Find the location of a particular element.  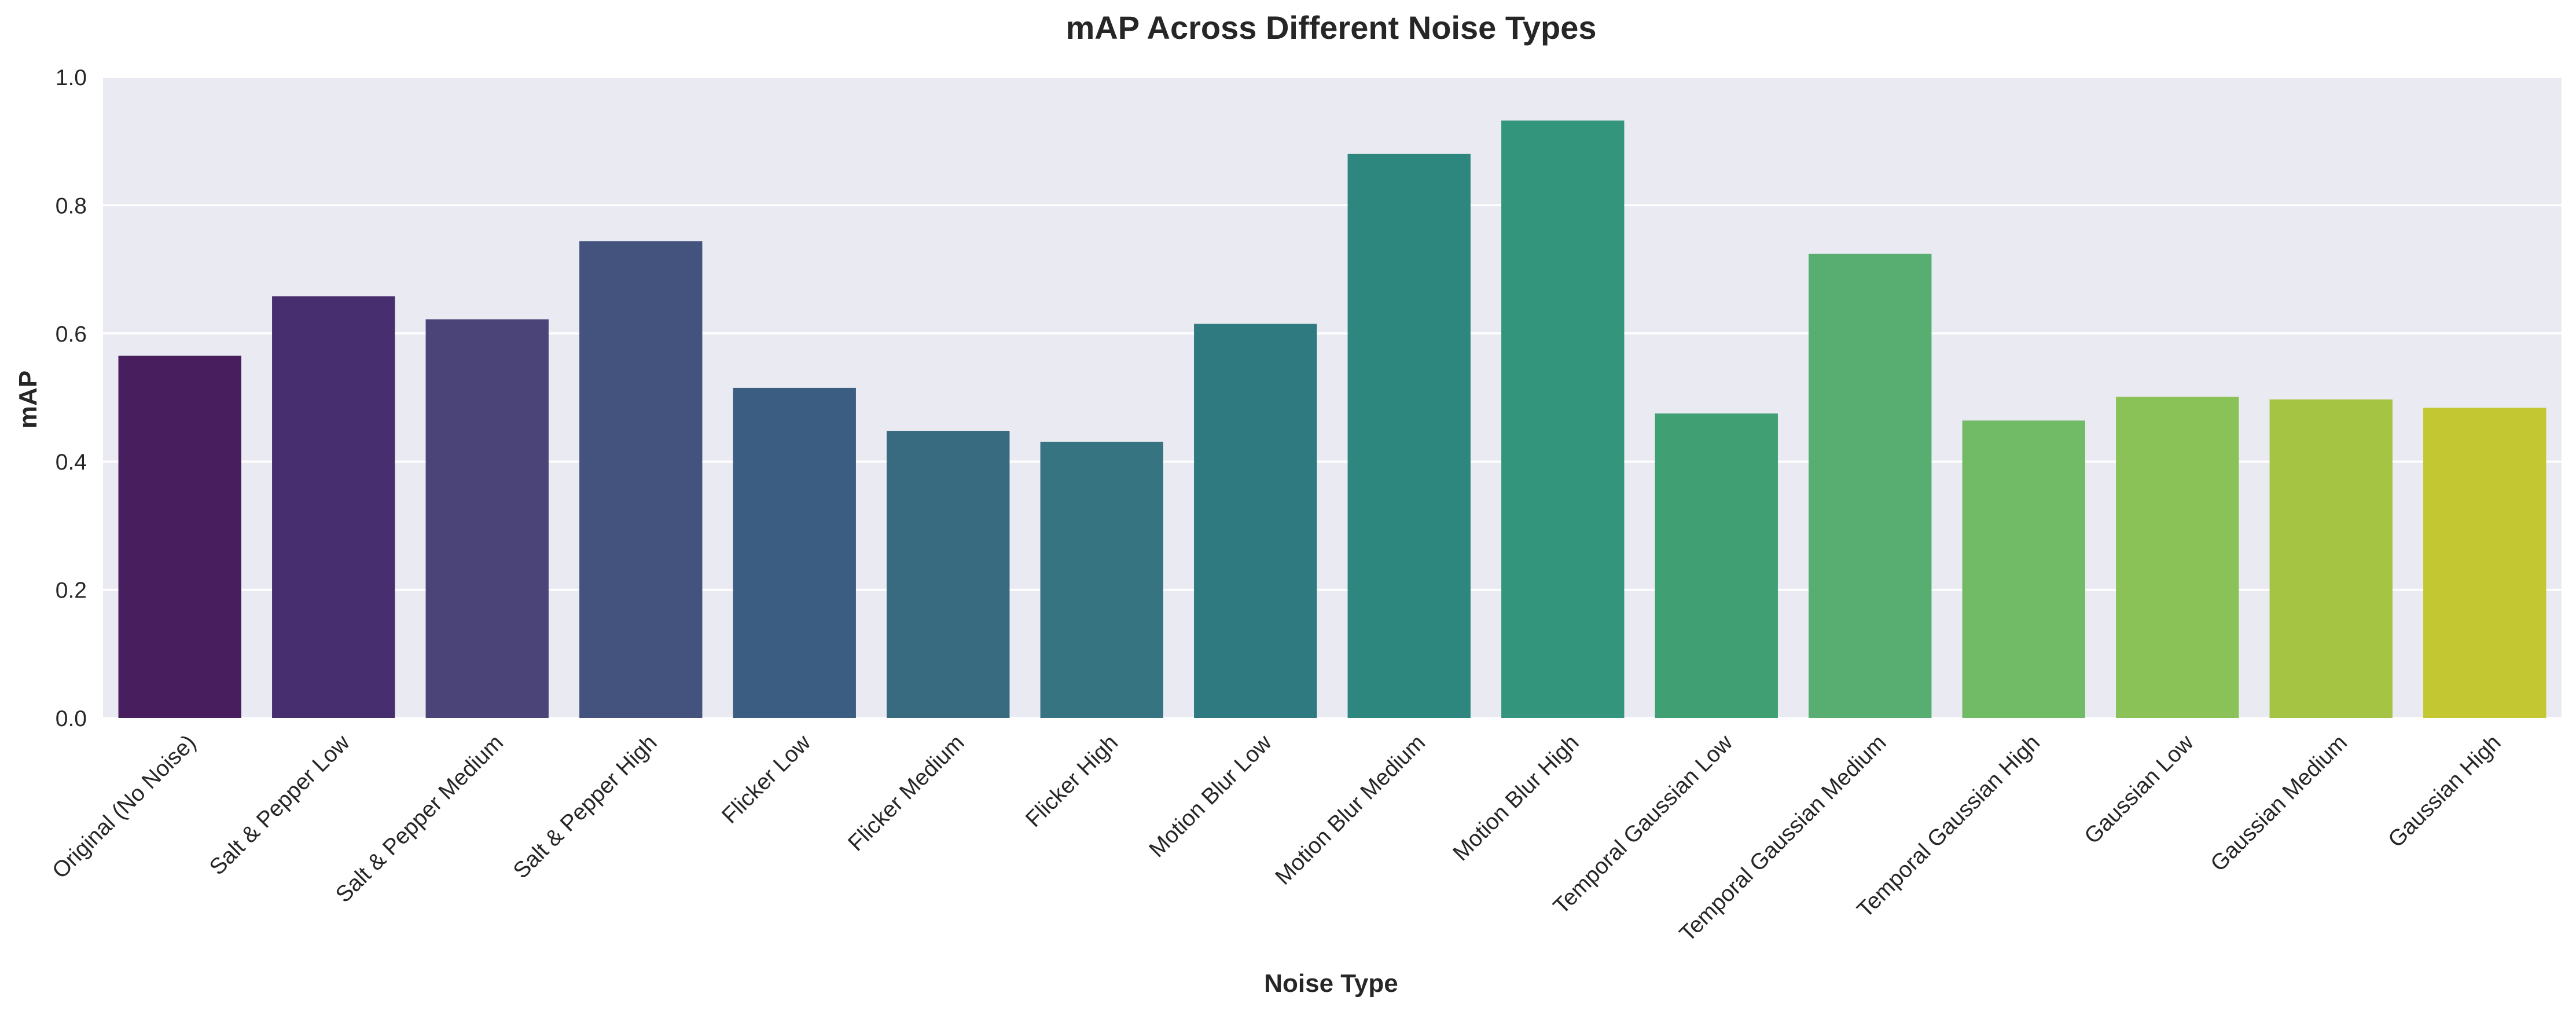

x-axis-label: Noise Type is located at coordinates (1331, 983).